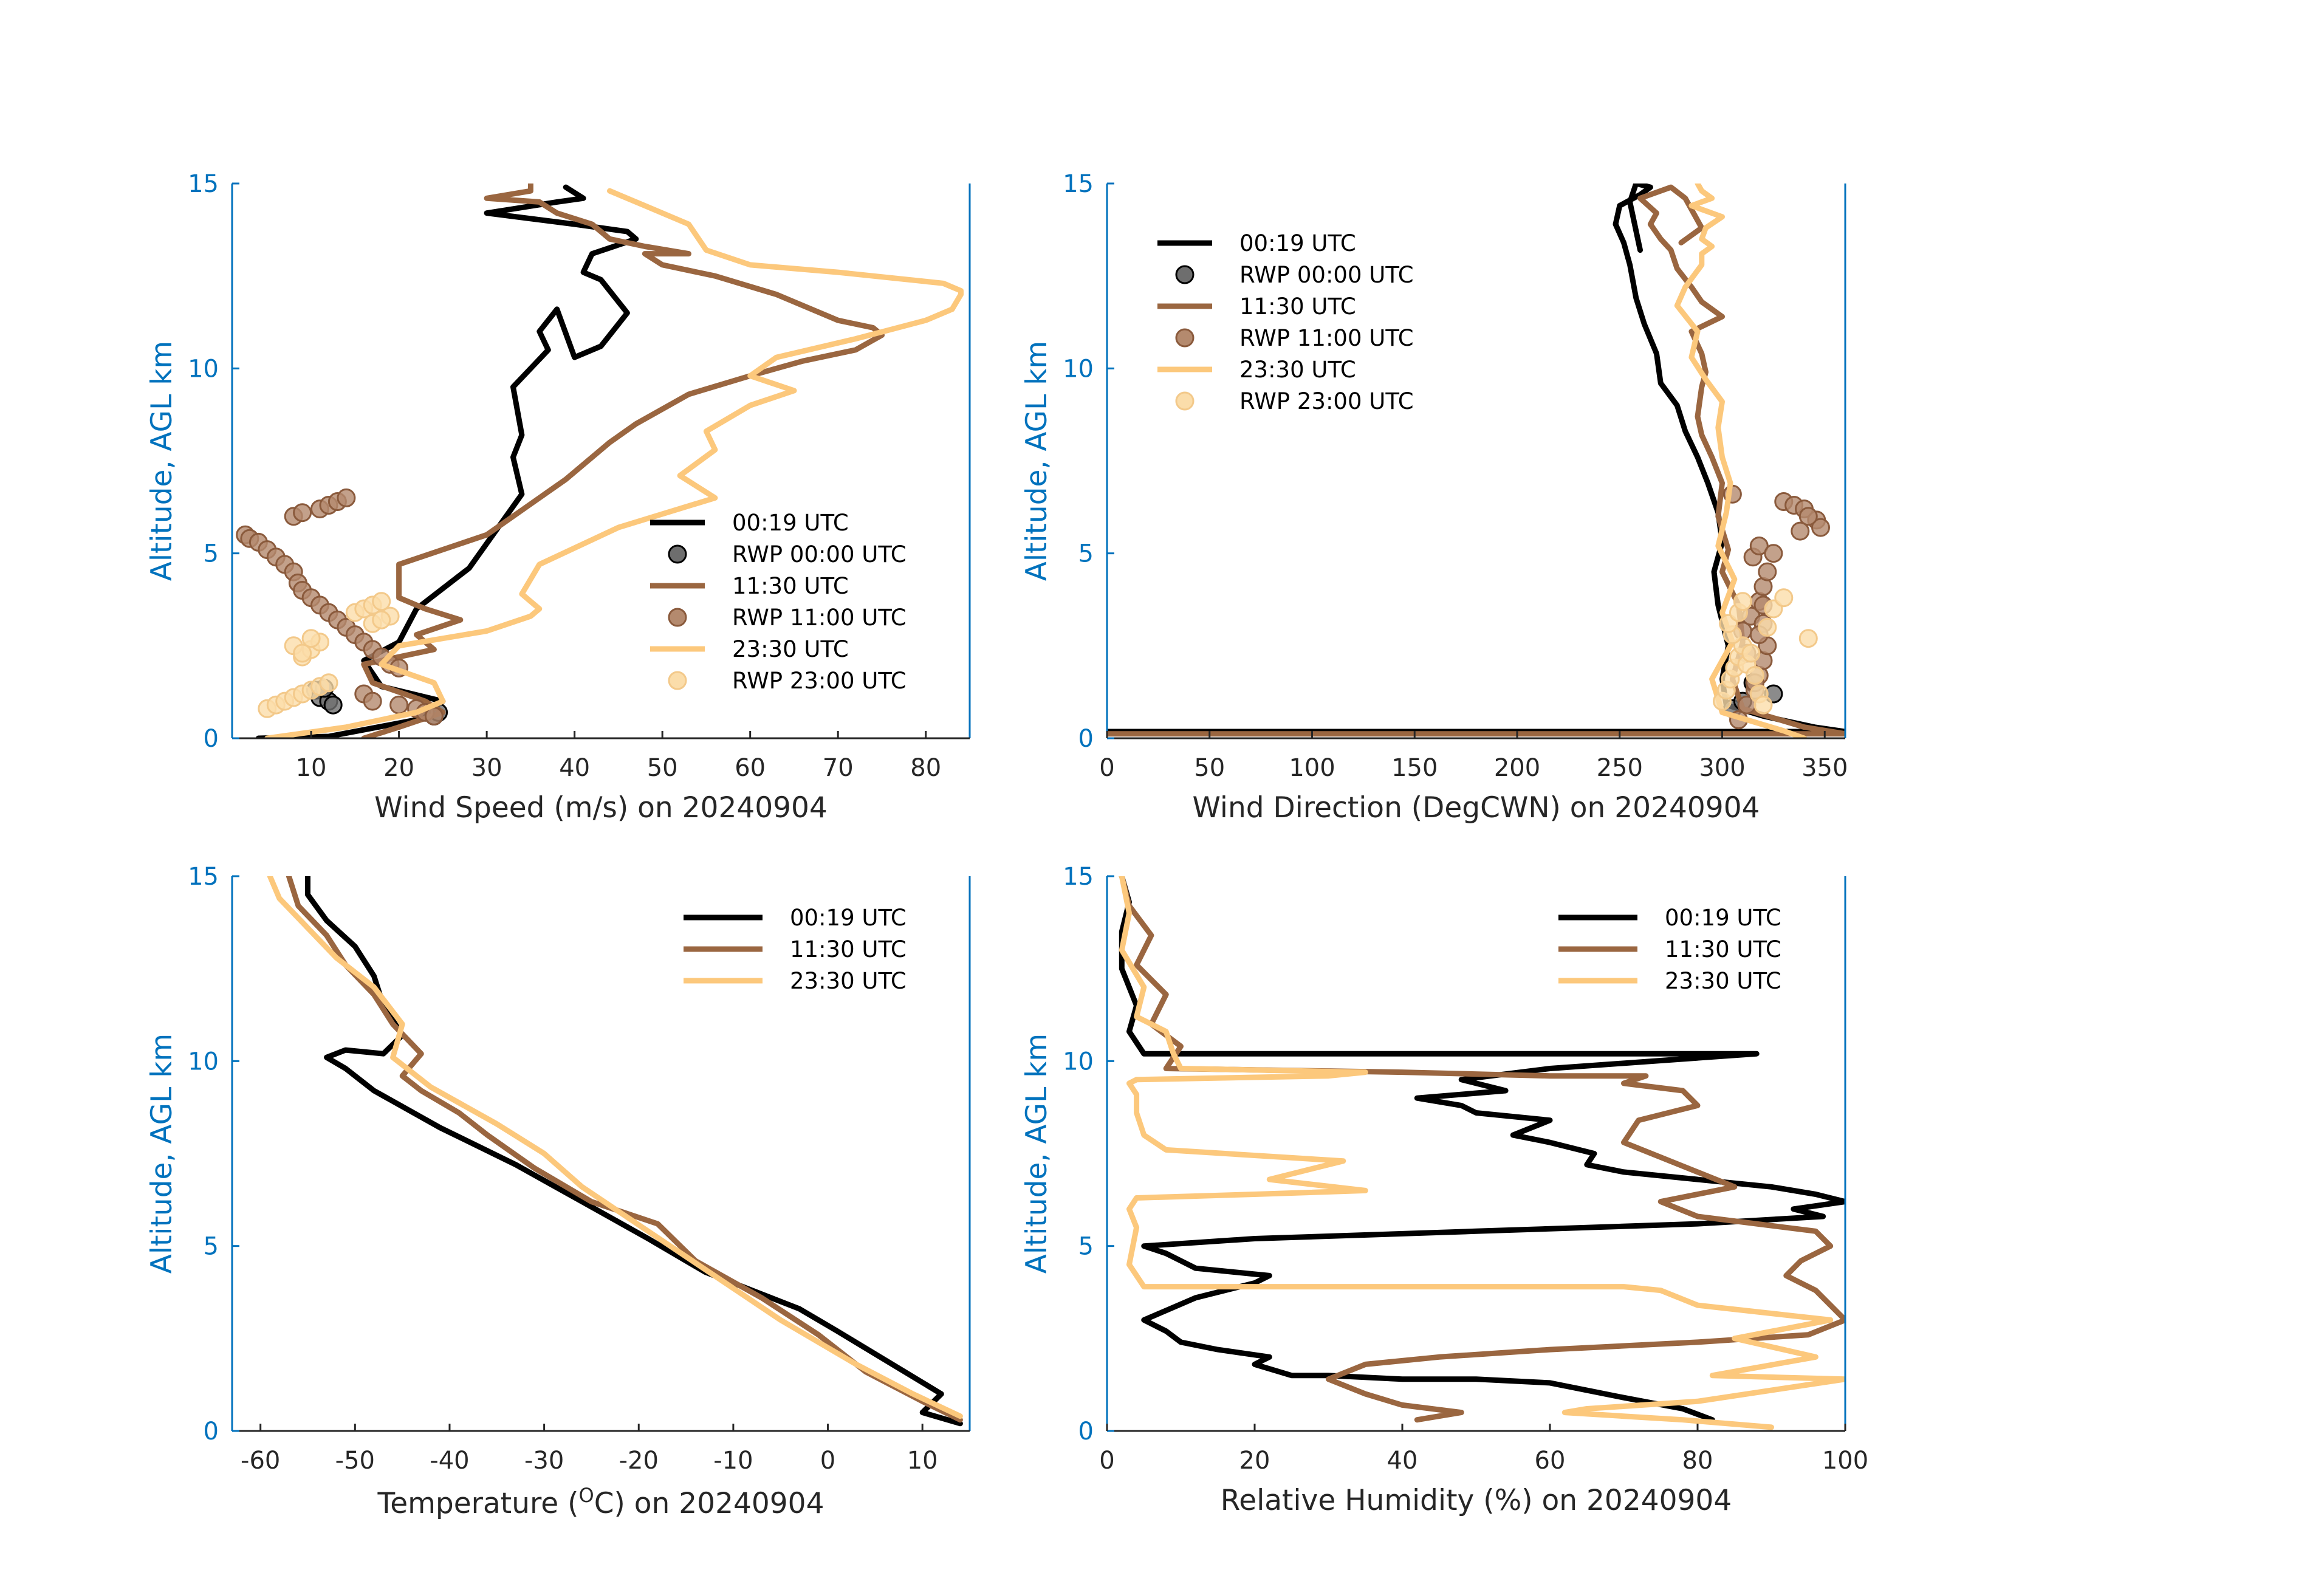 Image resolution: width=2324 pixels, height=1595 pixels. What do you see at coordinates (260, 1461) in the screenshot?
I see `x-tick-label: -60` at bounding box center [260, 1461].